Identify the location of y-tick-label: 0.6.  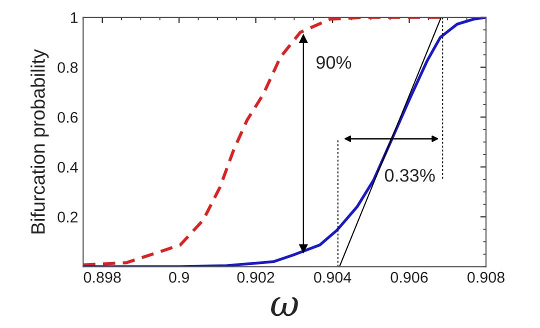
(68, 117).